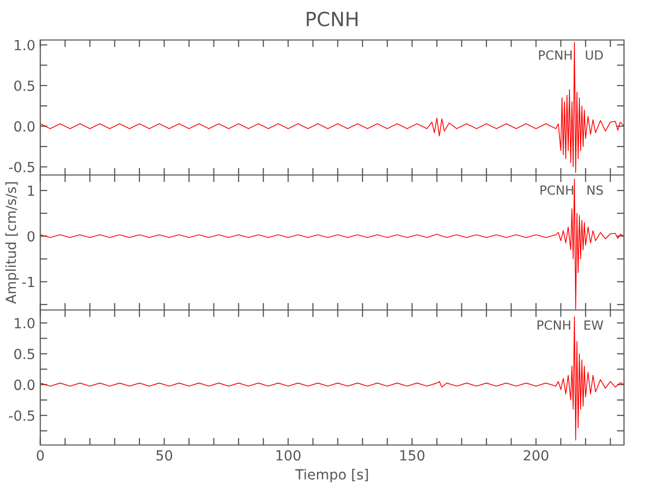  What do you see at coordinates (571, 55) in the screenshot?
I see `annotation: PCNH UD` at bounding box center [571, 55].